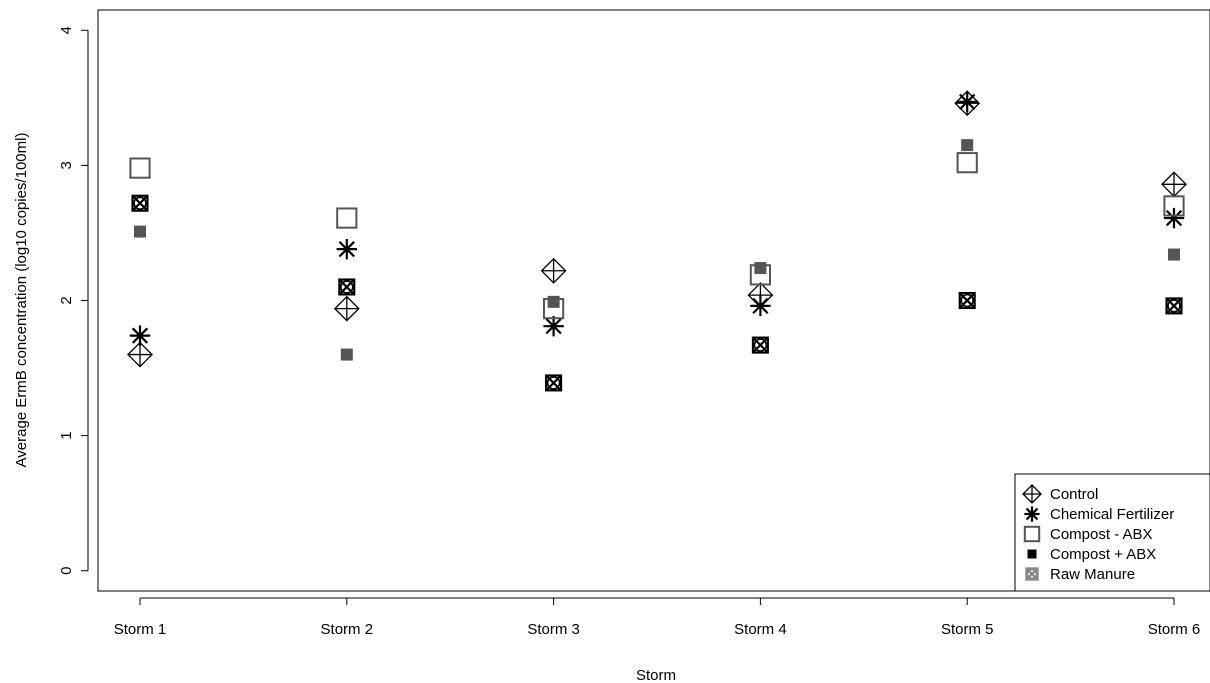  Describe the element at coordinates (140, 629) in the screenshot. I see `x-tick-label: Storm 1` at that location.